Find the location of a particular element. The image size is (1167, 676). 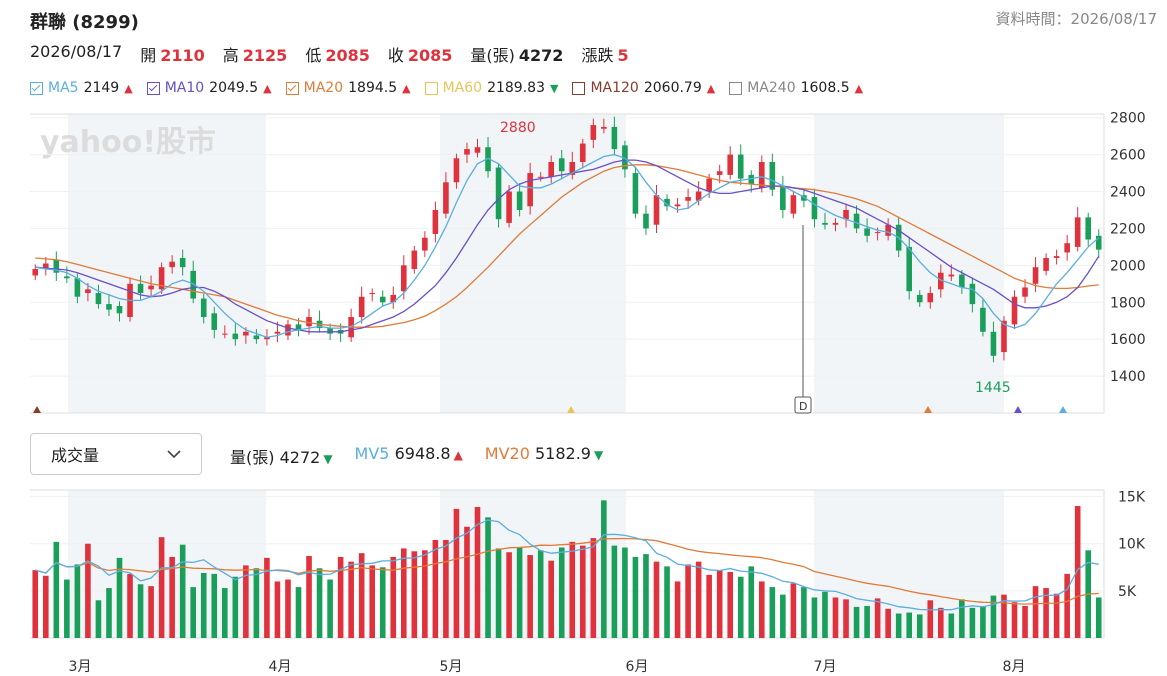

month-label: 7月 is located at coordinates (825, 667).